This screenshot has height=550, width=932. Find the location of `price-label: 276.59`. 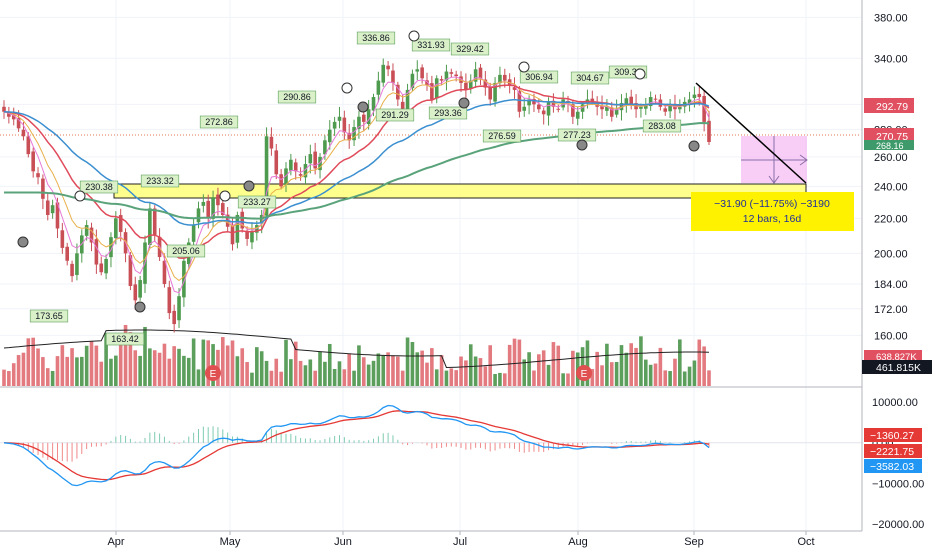

price-label: 276.59 is located at coordinates (502, 136).